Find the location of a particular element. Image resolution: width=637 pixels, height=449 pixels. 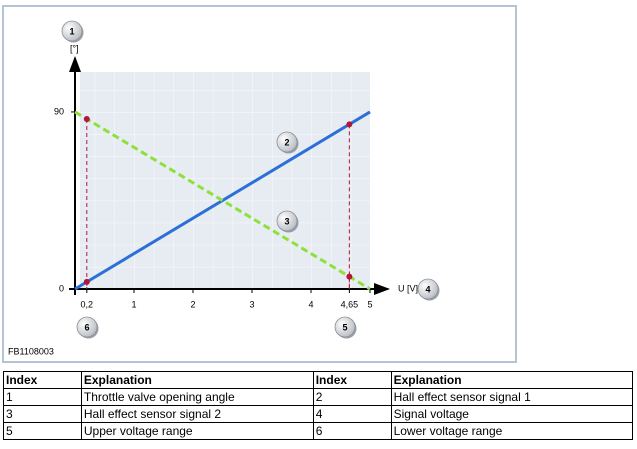

table-header: Index Explanation Index Explanation is located at coordinates (318, 380).